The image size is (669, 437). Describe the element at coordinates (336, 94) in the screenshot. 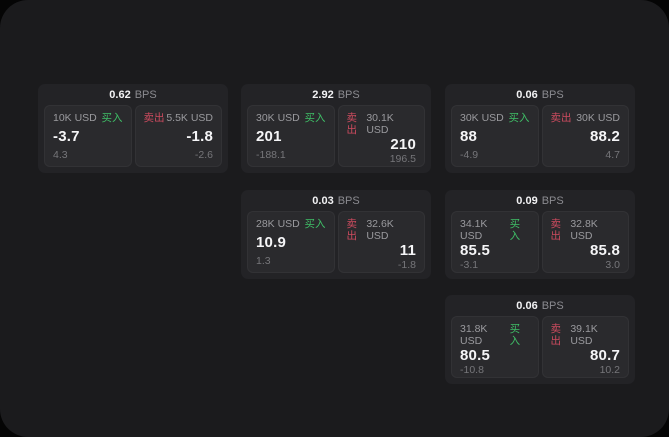

I see `card-header: 2.92 BPS` at that location.